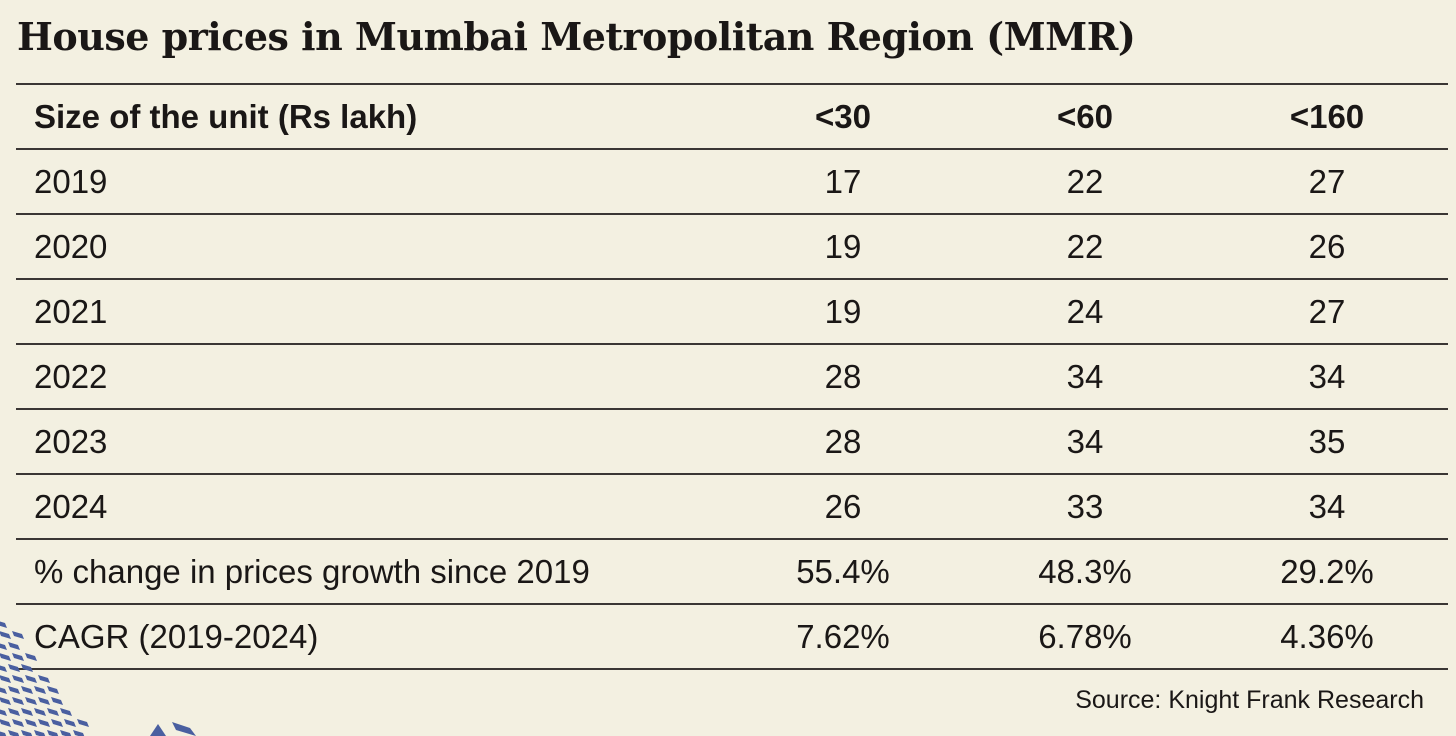 The image size is (1456, 736). Describe the element at coordinates (732, 312) in the screenshot. I see `table-row: 2021 19 24 27` at that location.